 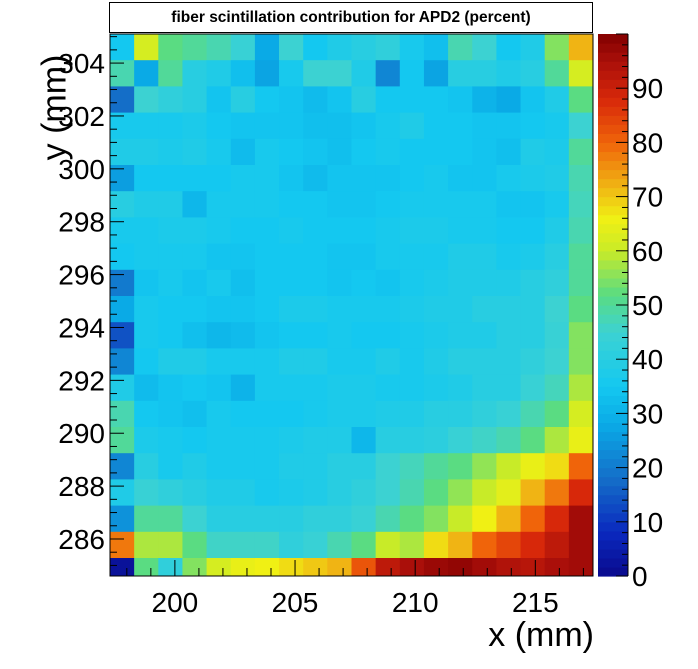 What do you see at coordinates (81, 222) in the screenshot?
I see `y-tick-label: 298` at bounding box center [81, 222].